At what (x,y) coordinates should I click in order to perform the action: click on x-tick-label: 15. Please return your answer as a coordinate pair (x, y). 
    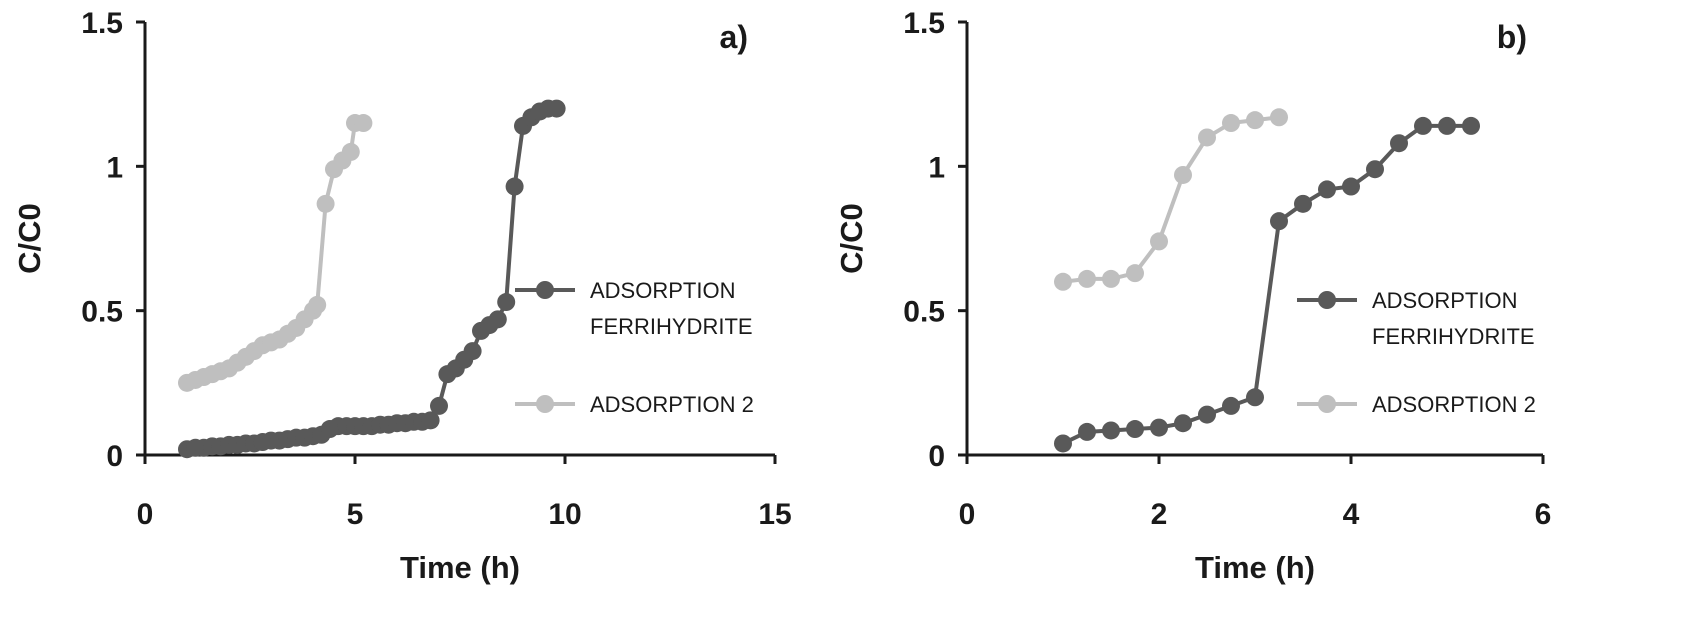
    Looking at the image, I should click on (774, 514).